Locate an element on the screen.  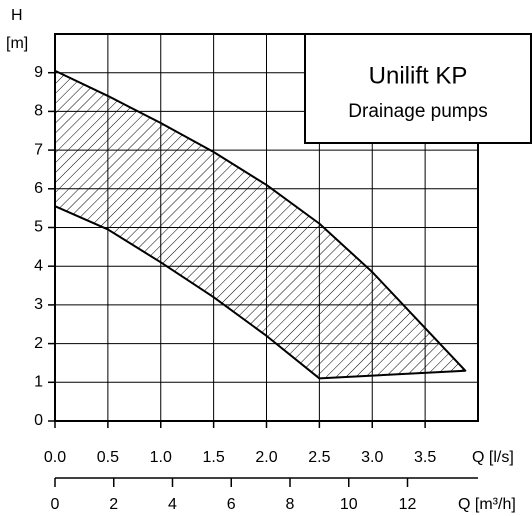
y-axis-label: H is located at coordinates (17, 15).